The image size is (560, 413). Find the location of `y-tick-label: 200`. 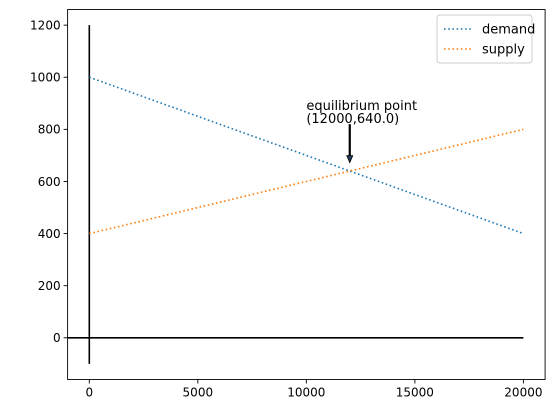

y-tick-label: 200 is located at coordinates (49, 286).